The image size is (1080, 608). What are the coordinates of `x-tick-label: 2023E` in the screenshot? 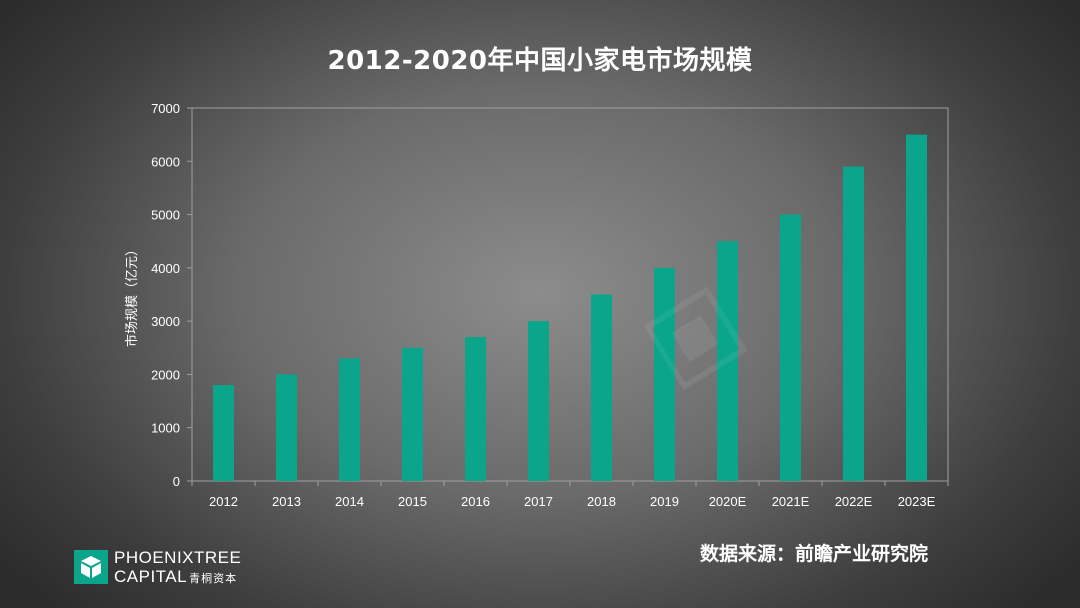 It's located at (917, 501).